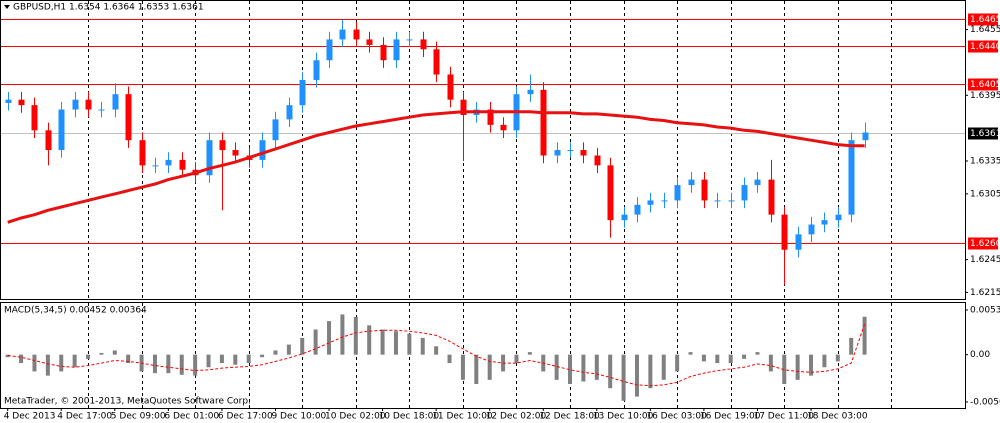 The image size is (1000, 423). I want to click on x-tick-label: 9 Dec 10:00, so click(298, 417).